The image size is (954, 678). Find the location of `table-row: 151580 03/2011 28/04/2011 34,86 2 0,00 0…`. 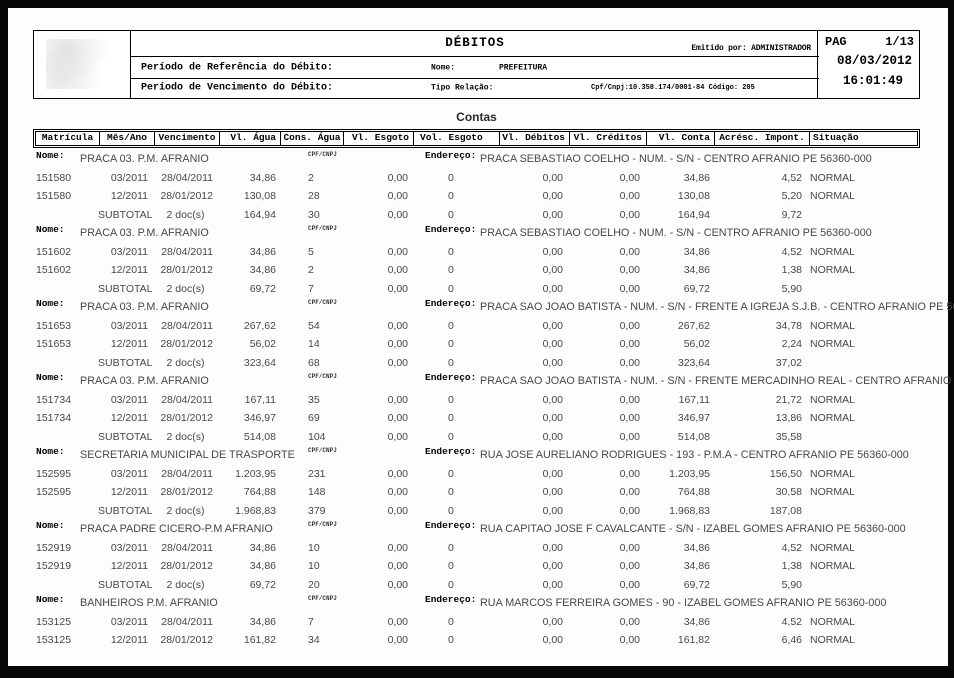

table-row: 151580 03/2011 28/04/2011 34,86 2 0,00 0… is located at coordinates (476, 178).